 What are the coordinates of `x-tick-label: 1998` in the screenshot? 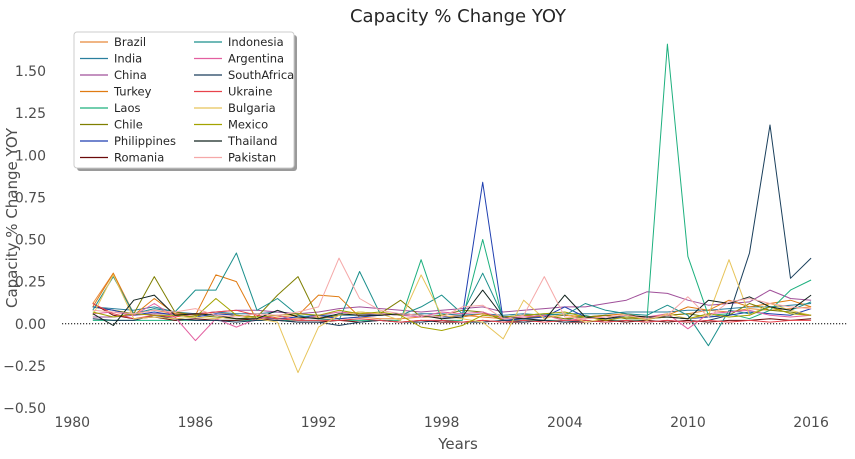 It's located at (442, 423).